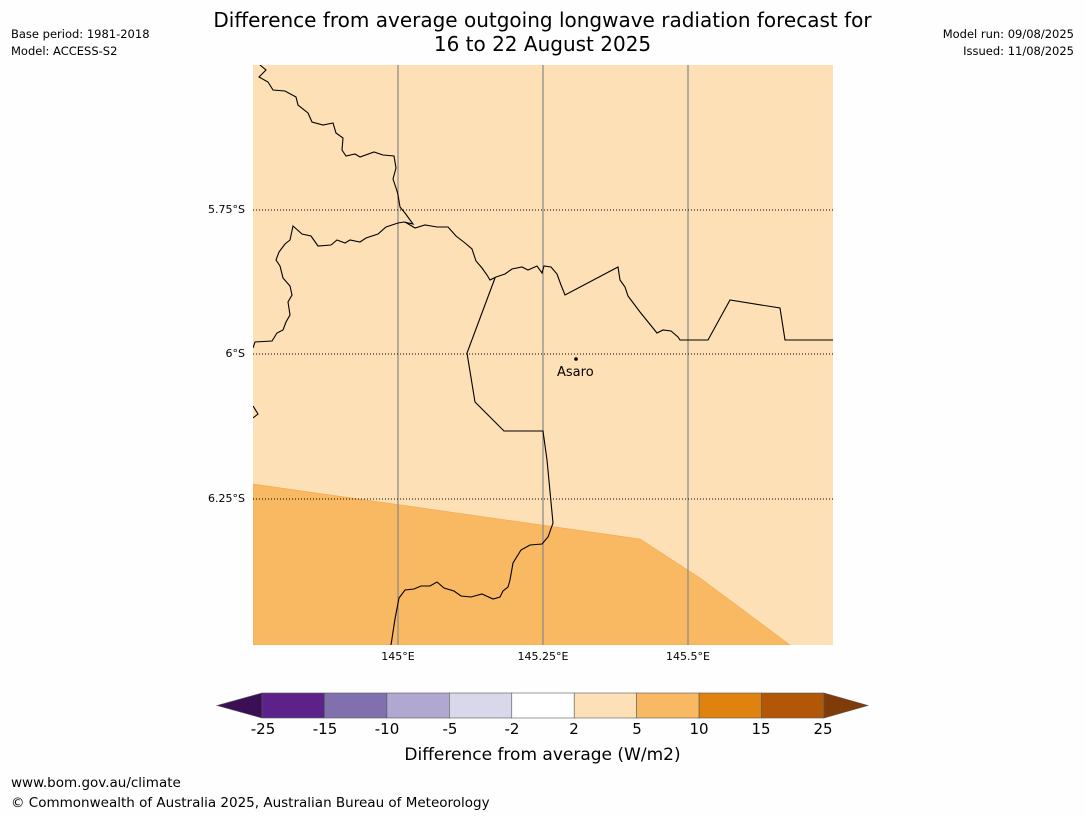 This screenshot has height=816, width=1085. Describe the element at coordinates (543, 656) in the screenshot. I see `lon-label-145-25: 145.25°E` at that location.